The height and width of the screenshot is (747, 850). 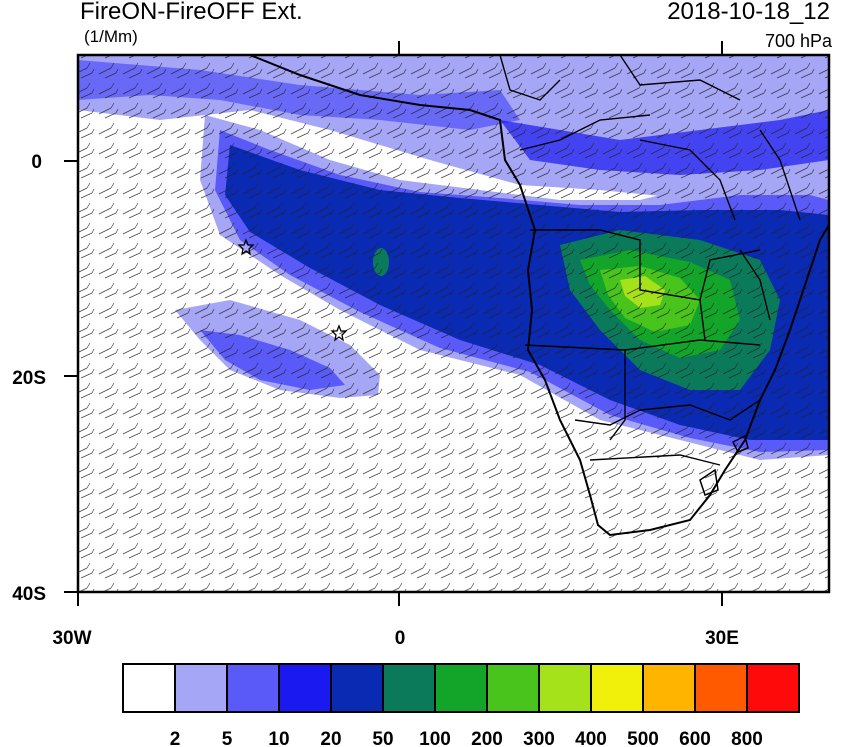 What do you see at coordinates (740, 443) in the screenshot?
I see `lesotho` at bounding box center [740, 443].